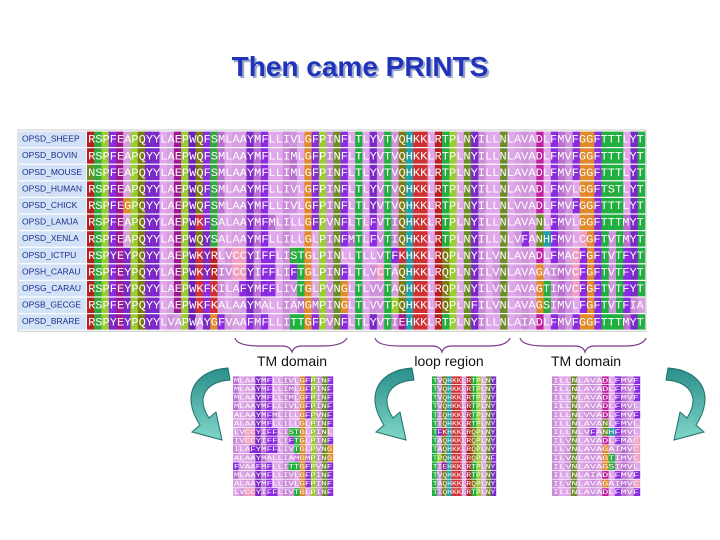 The image size is (720, 540). I want to click on sequence: ALAAYMFMLILLGFPVNF, so click(283, 415).